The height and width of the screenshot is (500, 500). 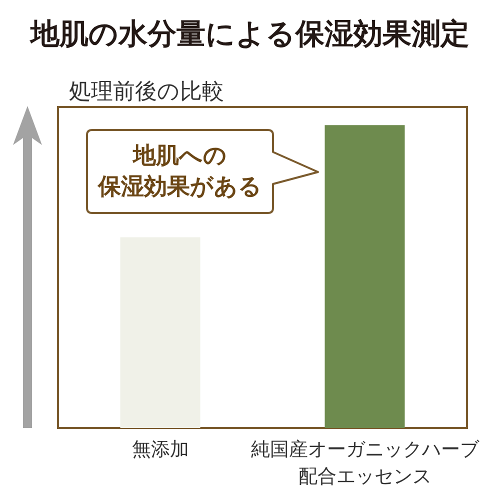 What do you see at coordinates (179, 172) in the screenshot?
I see `annotation: 地肌への保湿効果がある` at bounding box center [179, 172].